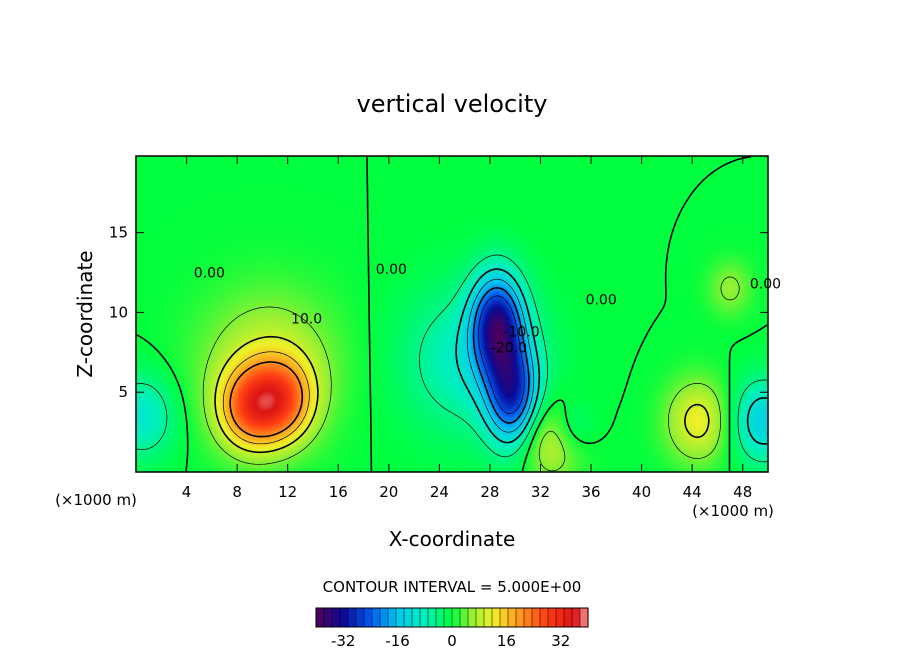 Image resolution: width=904 pixels, height=654 pixels. Describe the element at coordinates (506, 641) in the screenshot. I see `colorbar-tick-label: 16` at that location.